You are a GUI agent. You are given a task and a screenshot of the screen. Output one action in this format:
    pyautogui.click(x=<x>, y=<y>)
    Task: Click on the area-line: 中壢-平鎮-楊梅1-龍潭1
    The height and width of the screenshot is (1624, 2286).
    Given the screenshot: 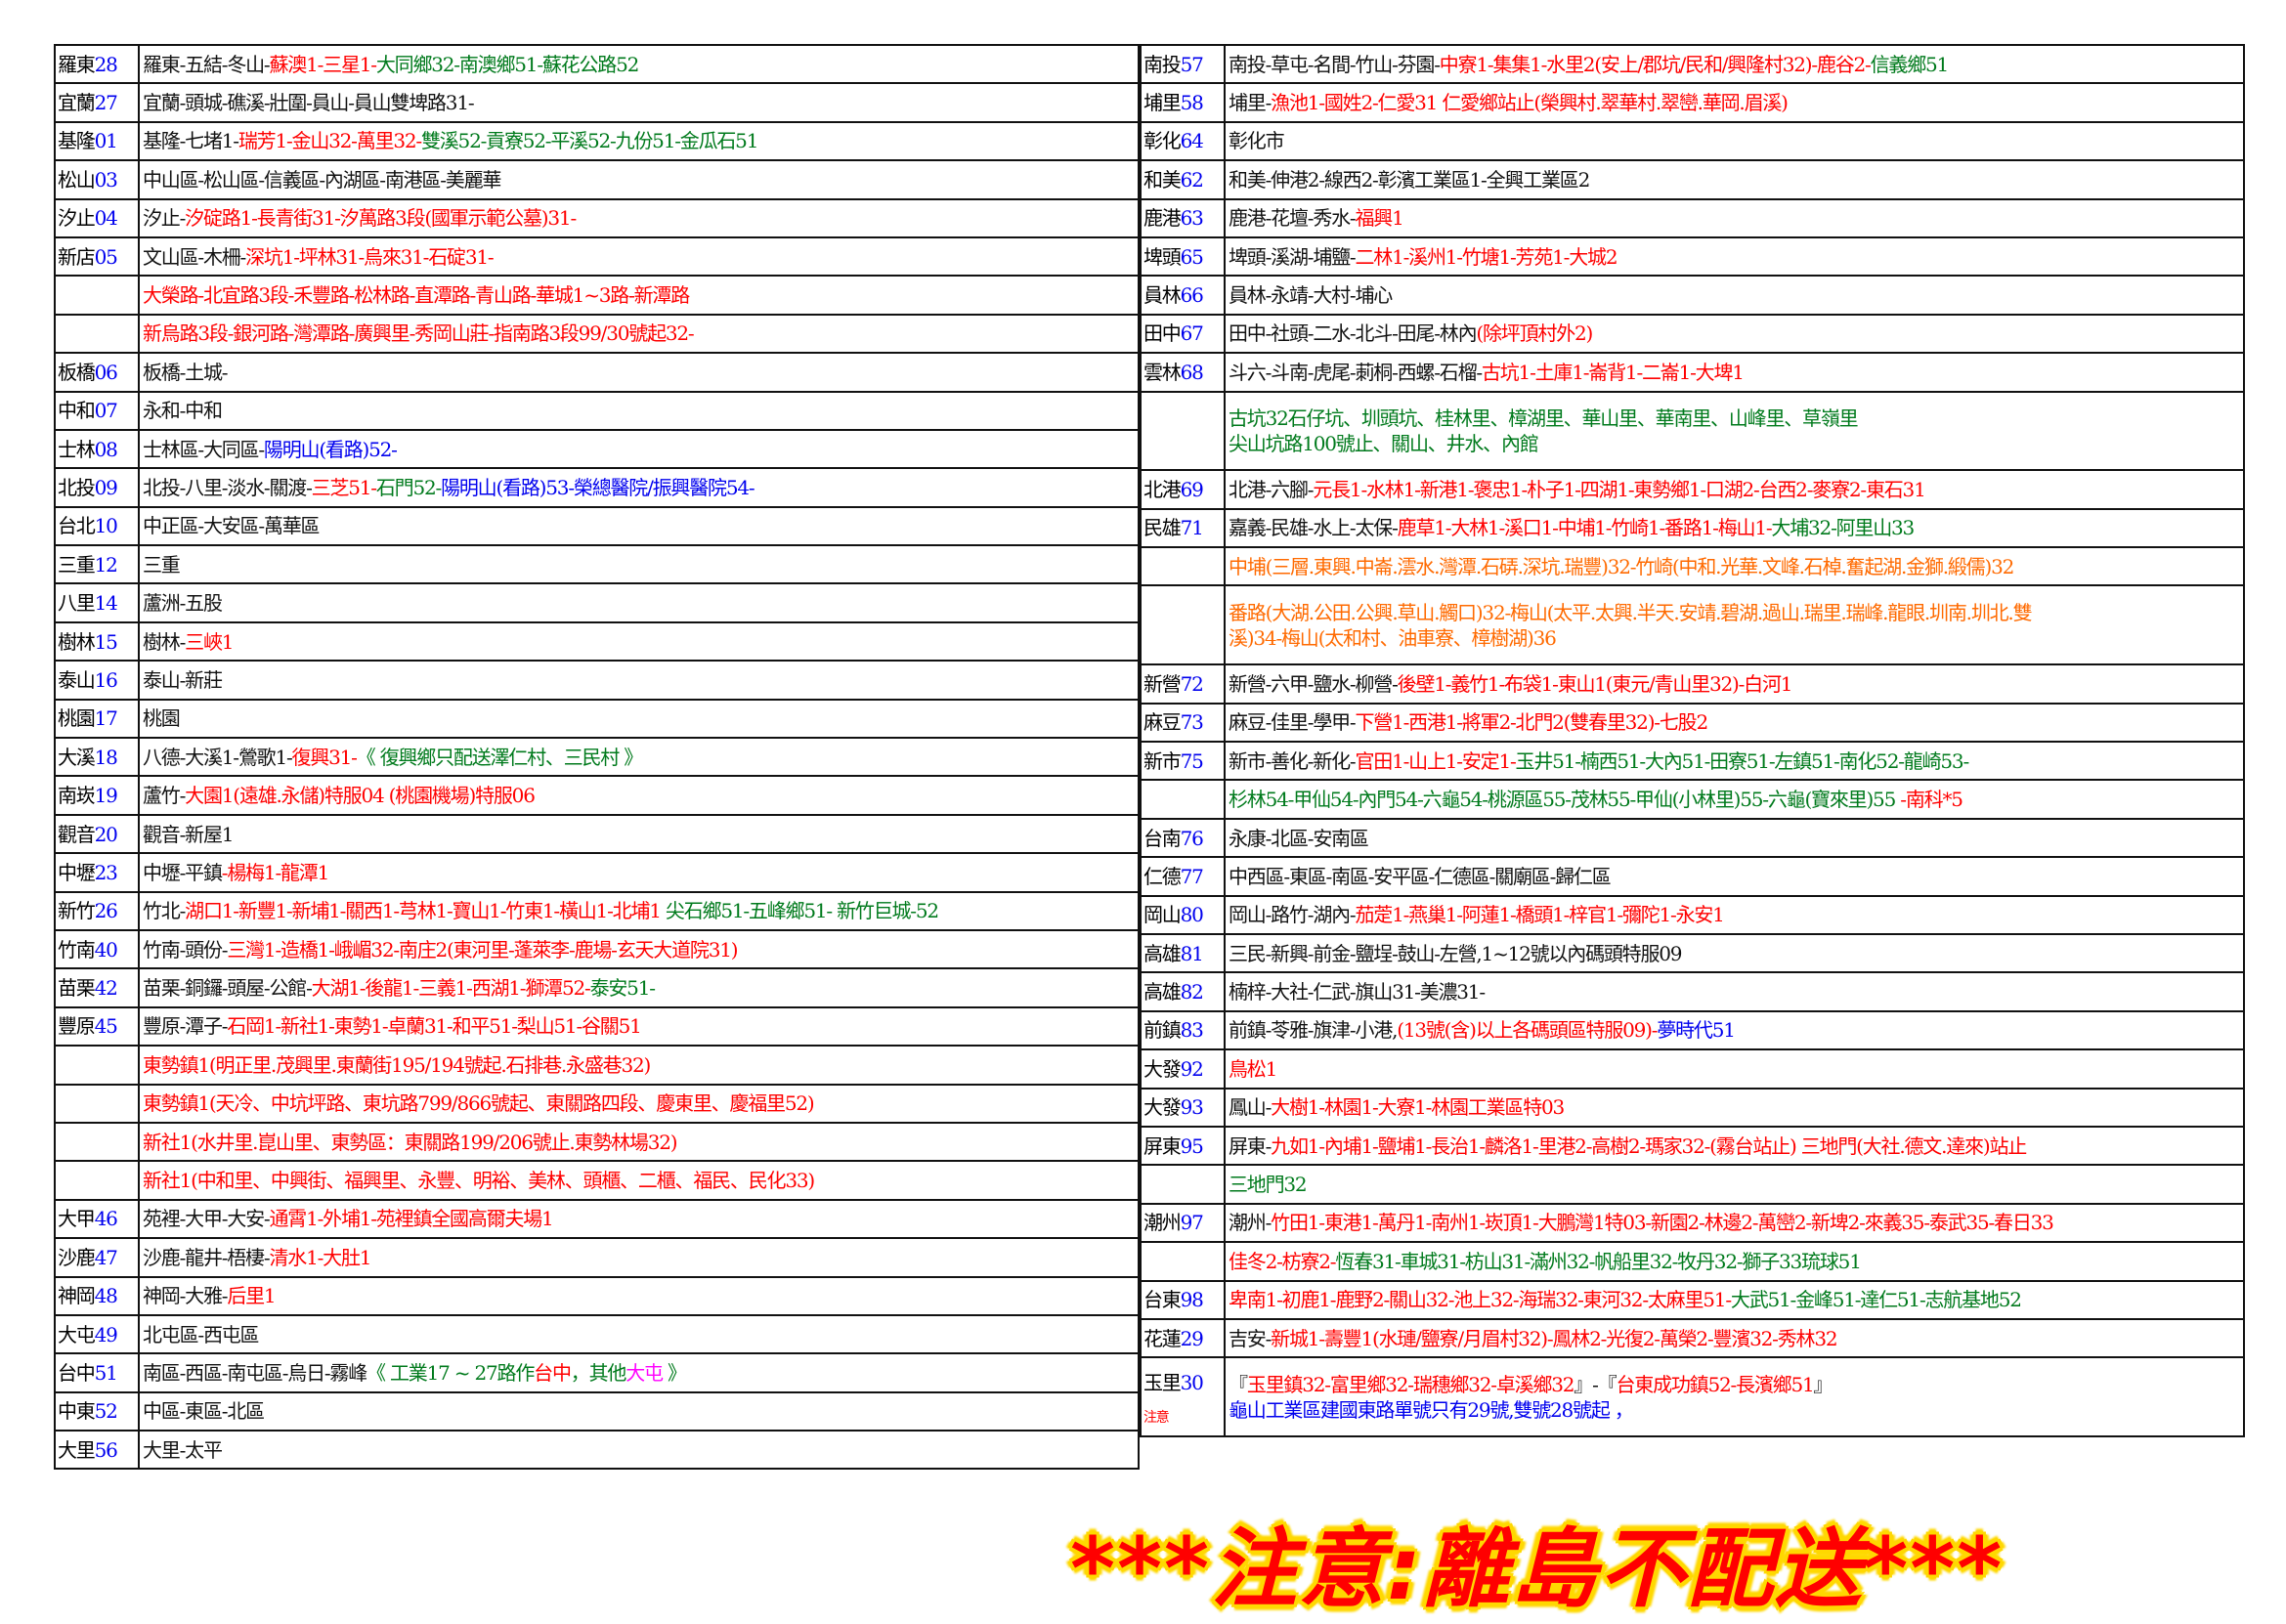 What is the action you would take?
    pyautogui.click(x=637, y=873)
    